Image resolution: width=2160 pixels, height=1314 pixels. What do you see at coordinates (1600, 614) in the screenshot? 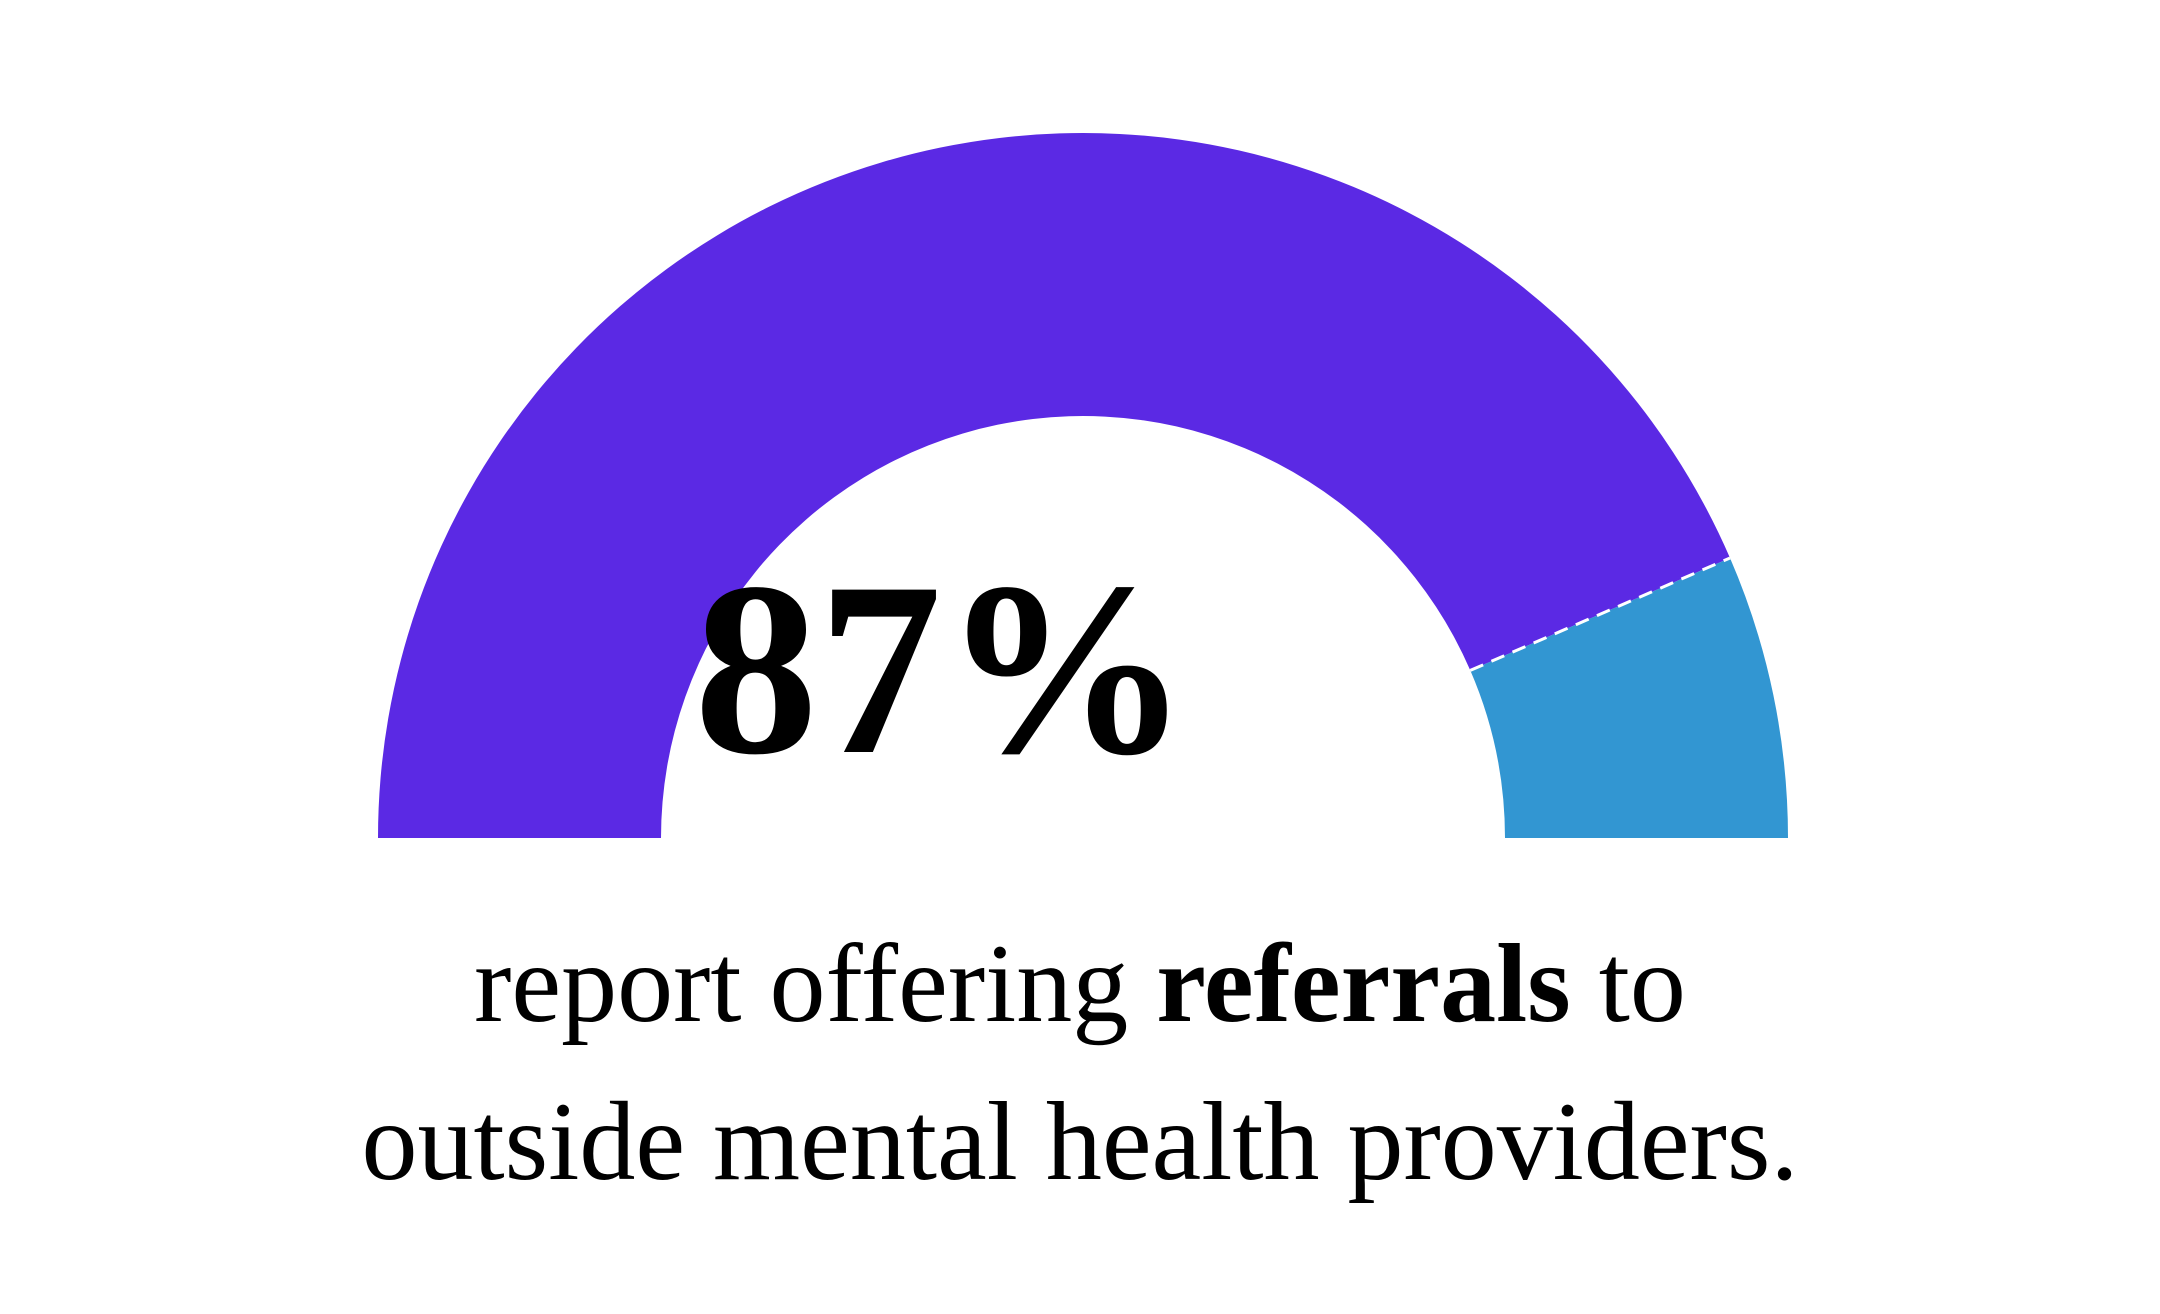
I see `gauge-segment-divider` at bounding box center [1600, 614].